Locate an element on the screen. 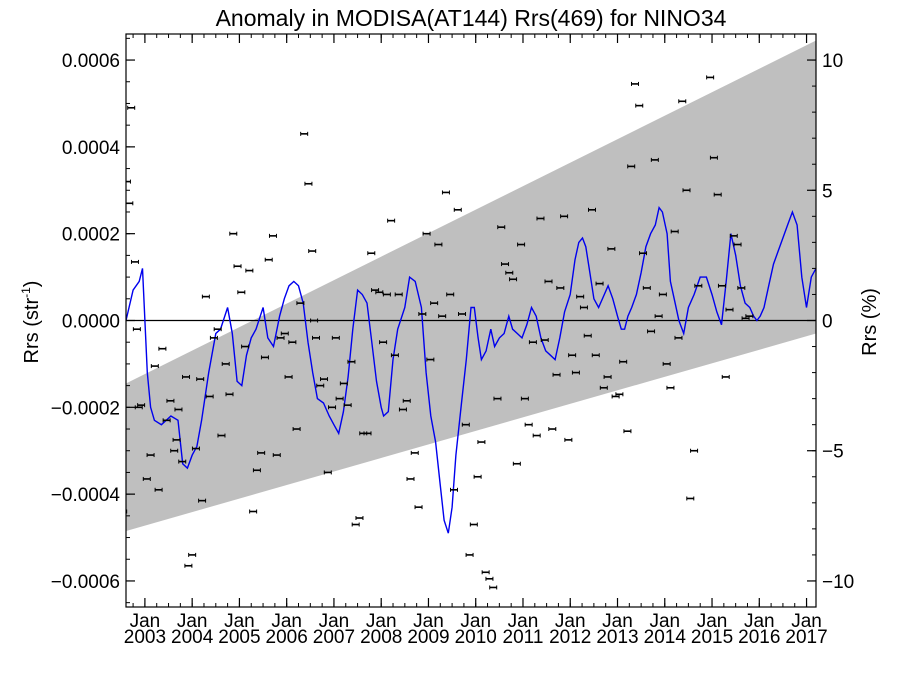 This screenshot has width=900, height=675. y-left-tick-label: −0.0006 is located at coordinates (85, 582).